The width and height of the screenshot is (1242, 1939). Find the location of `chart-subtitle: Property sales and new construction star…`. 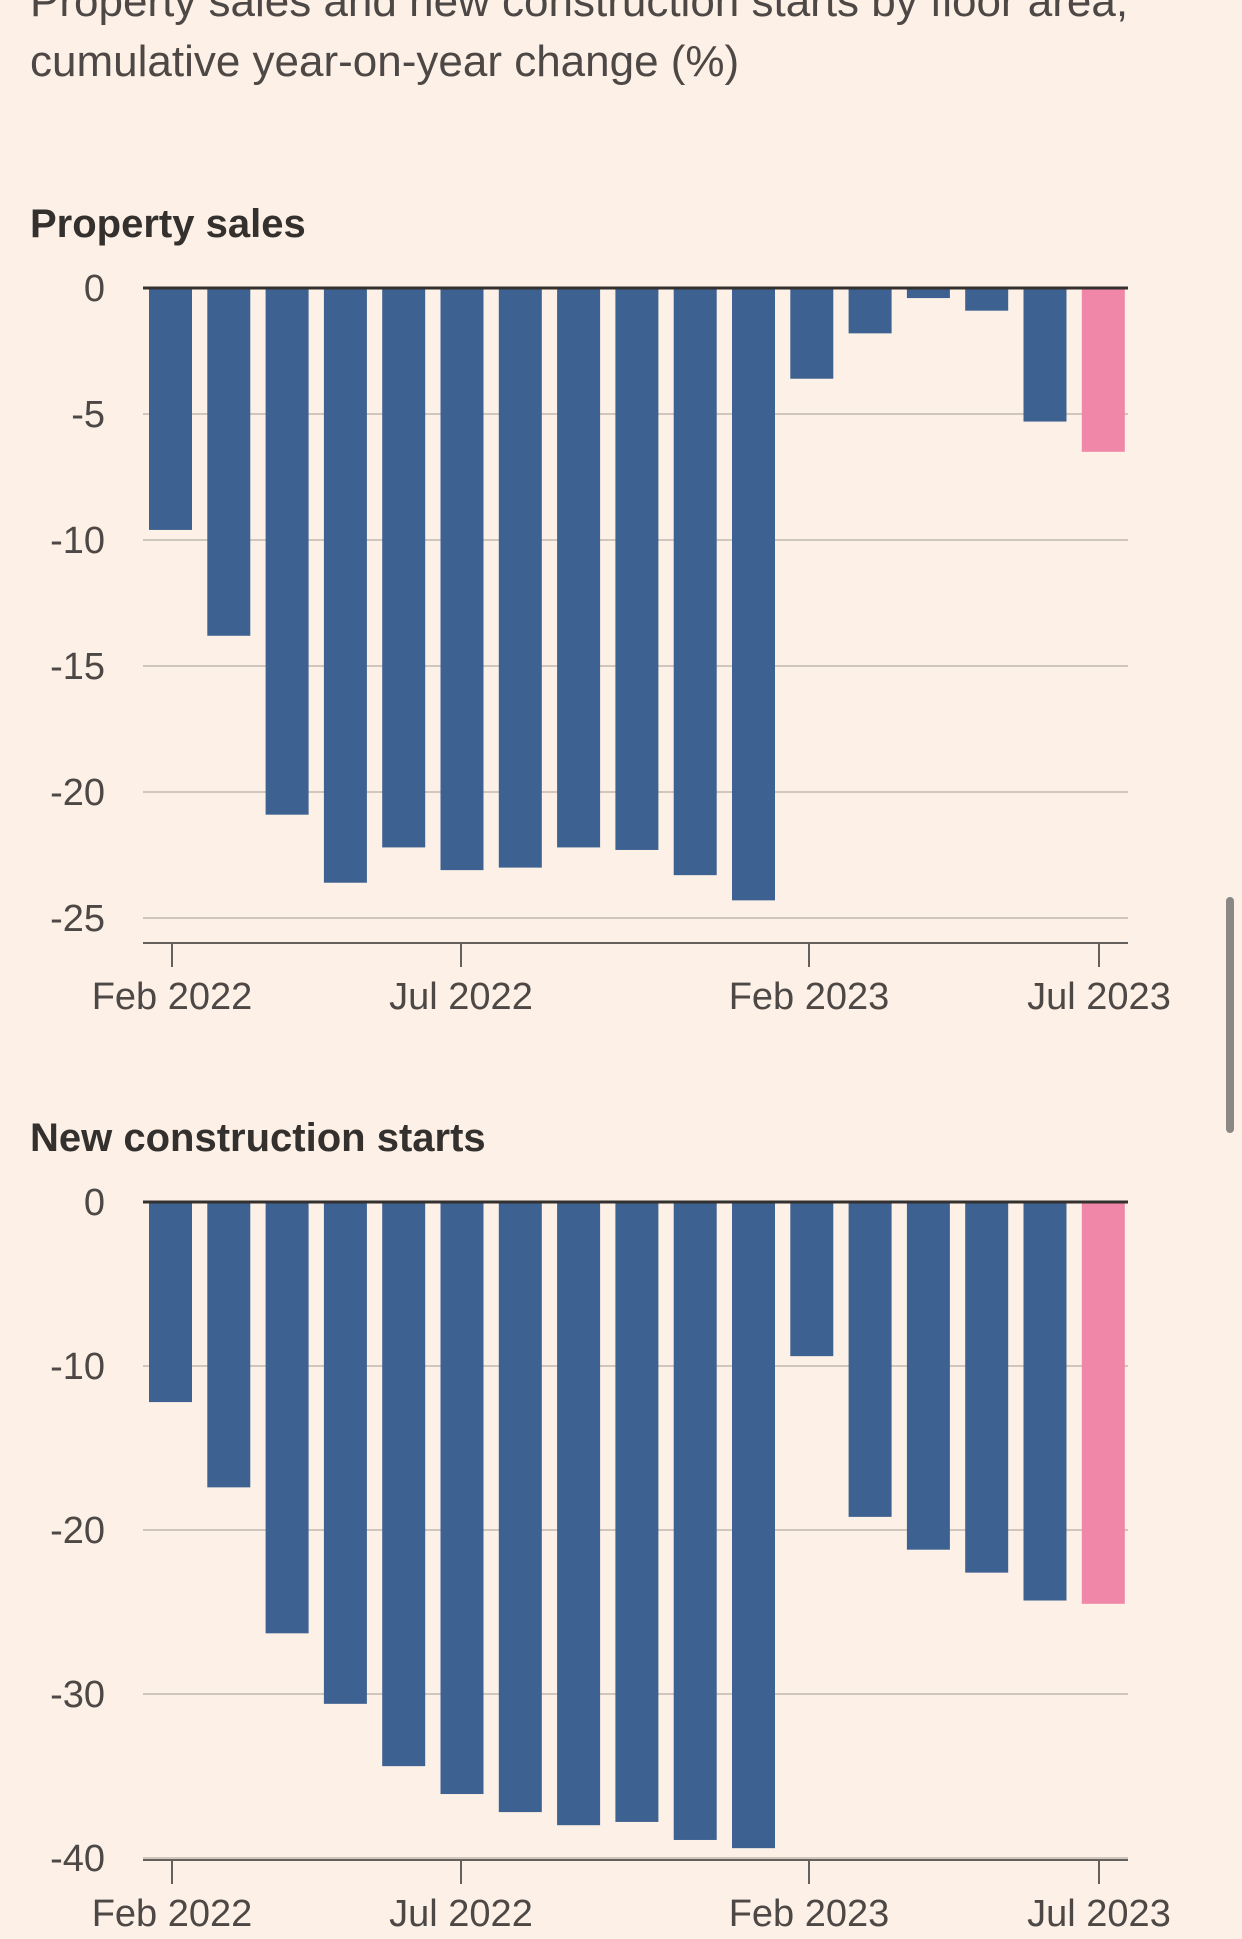

chart-subtitle: Property sales and new construction star… is located at coordinates (579, 43).